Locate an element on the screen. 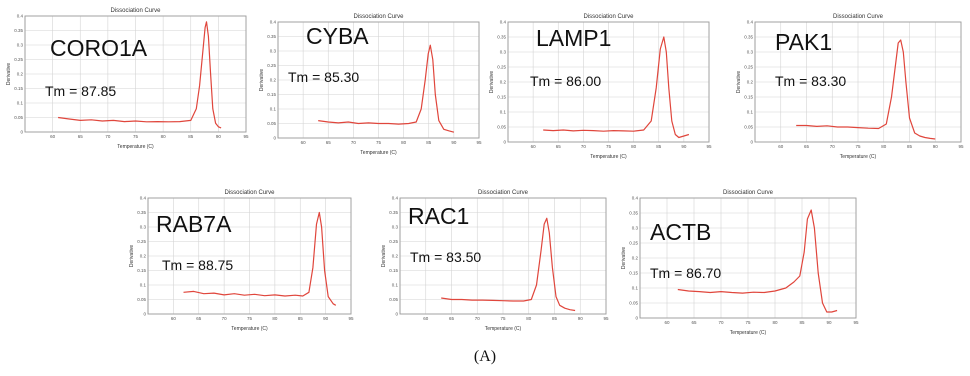 Image resolution: width=970 pixels, height=376 pixels. figure-label: (A) is located at coordinates (485, 356).